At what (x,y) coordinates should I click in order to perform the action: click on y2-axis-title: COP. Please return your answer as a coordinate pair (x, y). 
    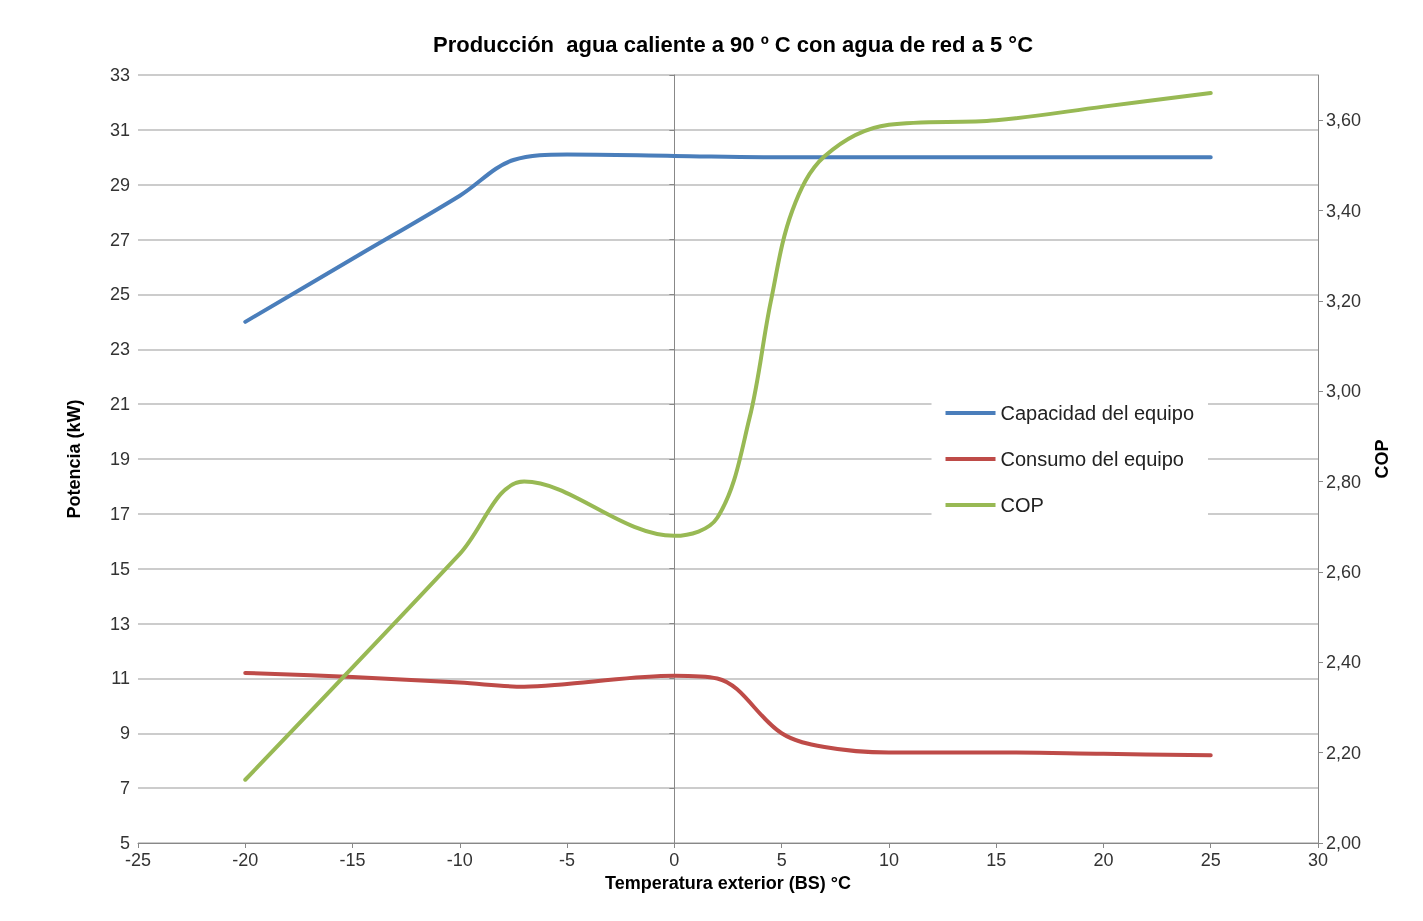
    Looking at the image, I should click on (1382, 459).